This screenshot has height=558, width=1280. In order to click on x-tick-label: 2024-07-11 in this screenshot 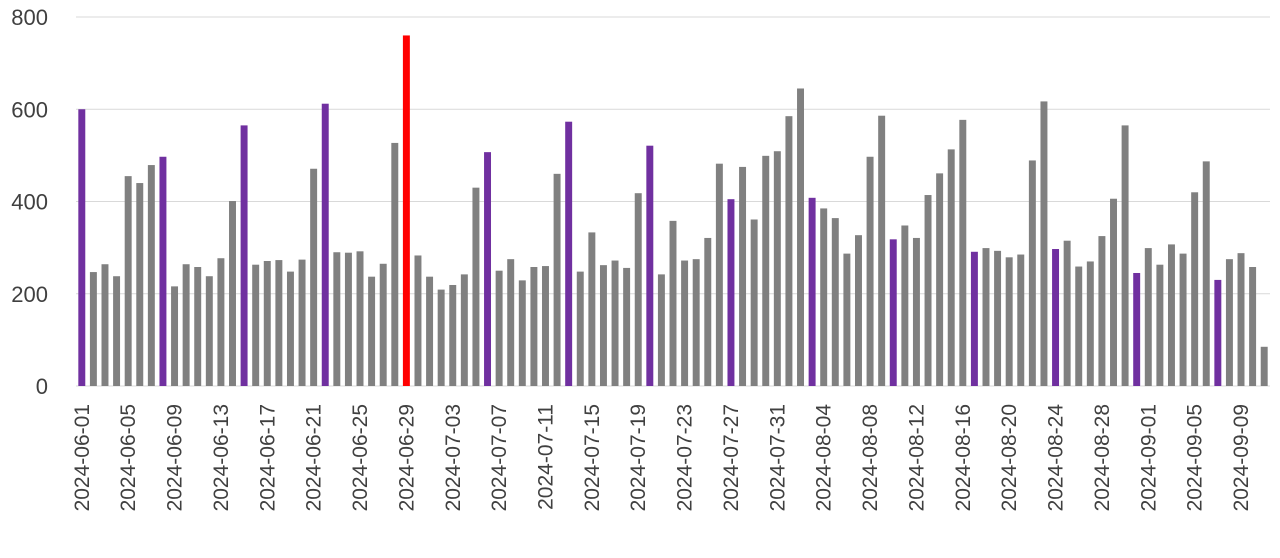, I will do `click(545, 457)`.